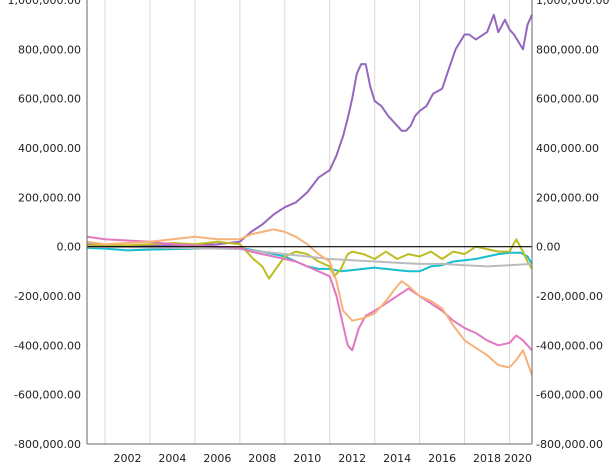  I want to click on y-tick-label-left: 0.00, so click(69, 247).